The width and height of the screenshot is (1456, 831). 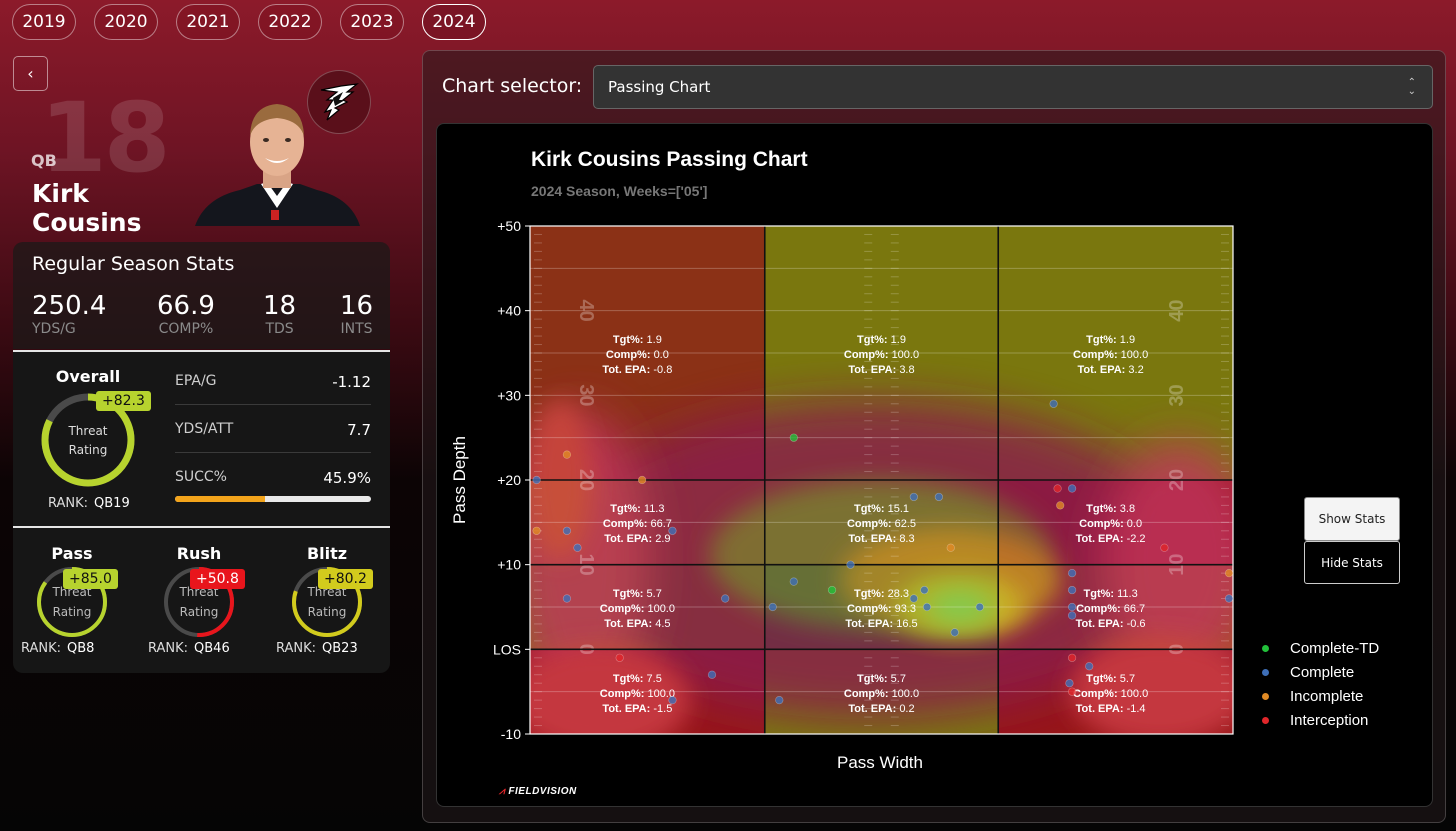 I want to click on metric-label: YDS/ATT, so click(x=204, y=429).